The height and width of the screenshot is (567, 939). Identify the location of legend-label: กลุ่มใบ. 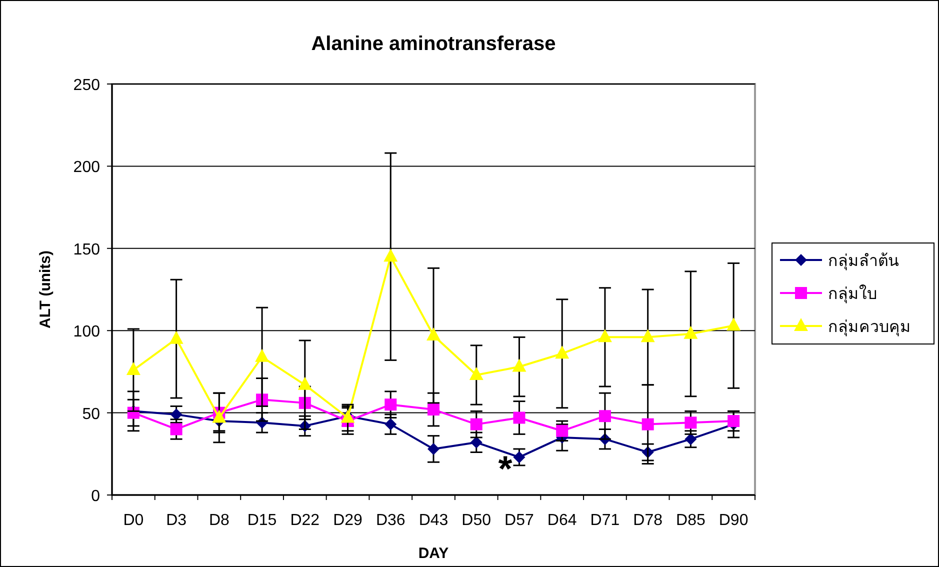
(852, 294).